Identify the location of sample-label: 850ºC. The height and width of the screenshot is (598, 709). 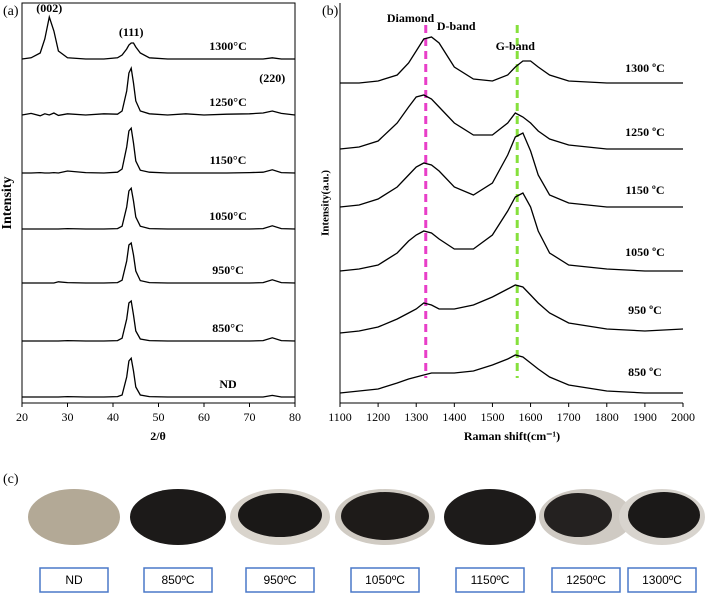
(177, 580).